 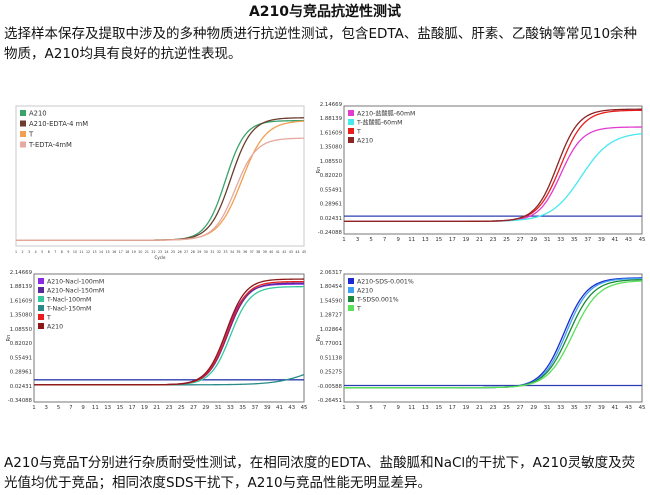 What do you see at coordinates (379, 123) in the screenshot?
I see `legend-label: T-盐酸胍-60mM` at bounding box center [379, 123].